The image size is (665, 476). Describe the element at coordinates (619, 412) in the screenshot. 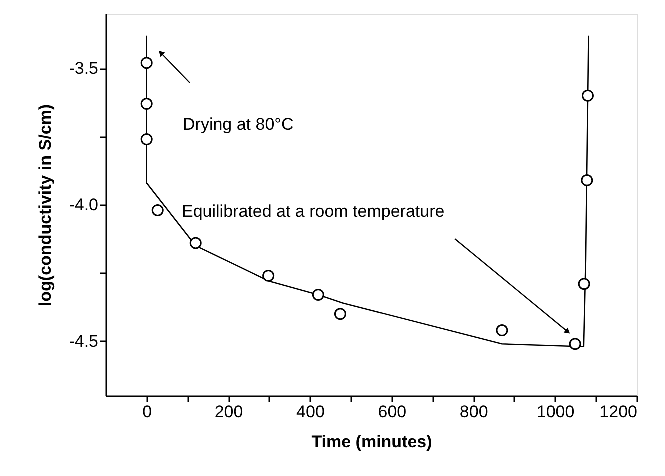

I see `x-tick-label: 1200` at that location.